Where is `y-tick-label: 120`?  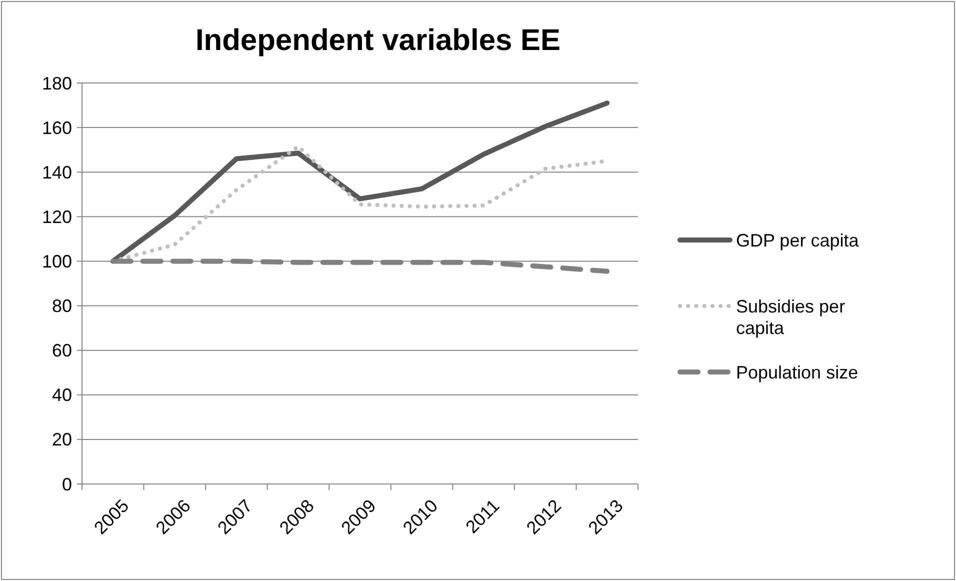 y-tick-label: 120 is located at coordinates (57, 216).